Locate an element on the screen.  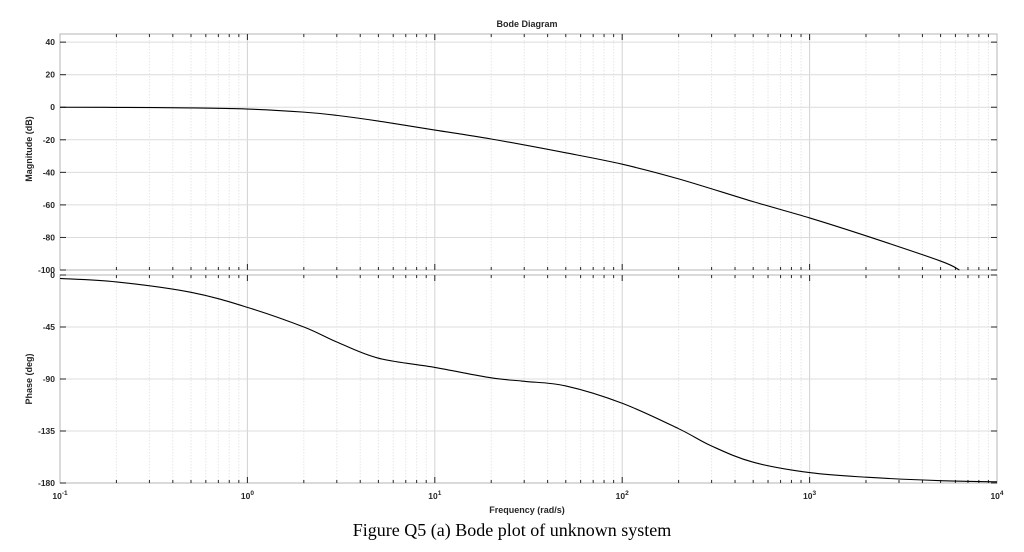
phase-ytick-label: -90 is located at coordinates (49, 379).